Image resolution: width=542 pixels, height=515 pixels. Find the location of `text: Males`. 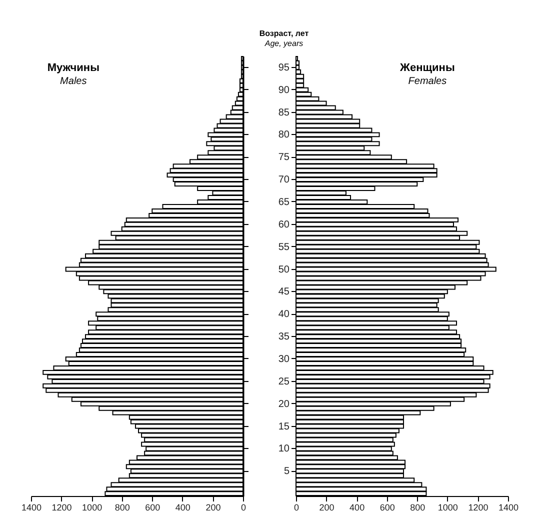

text: Males is located at coordinates (73, 81).